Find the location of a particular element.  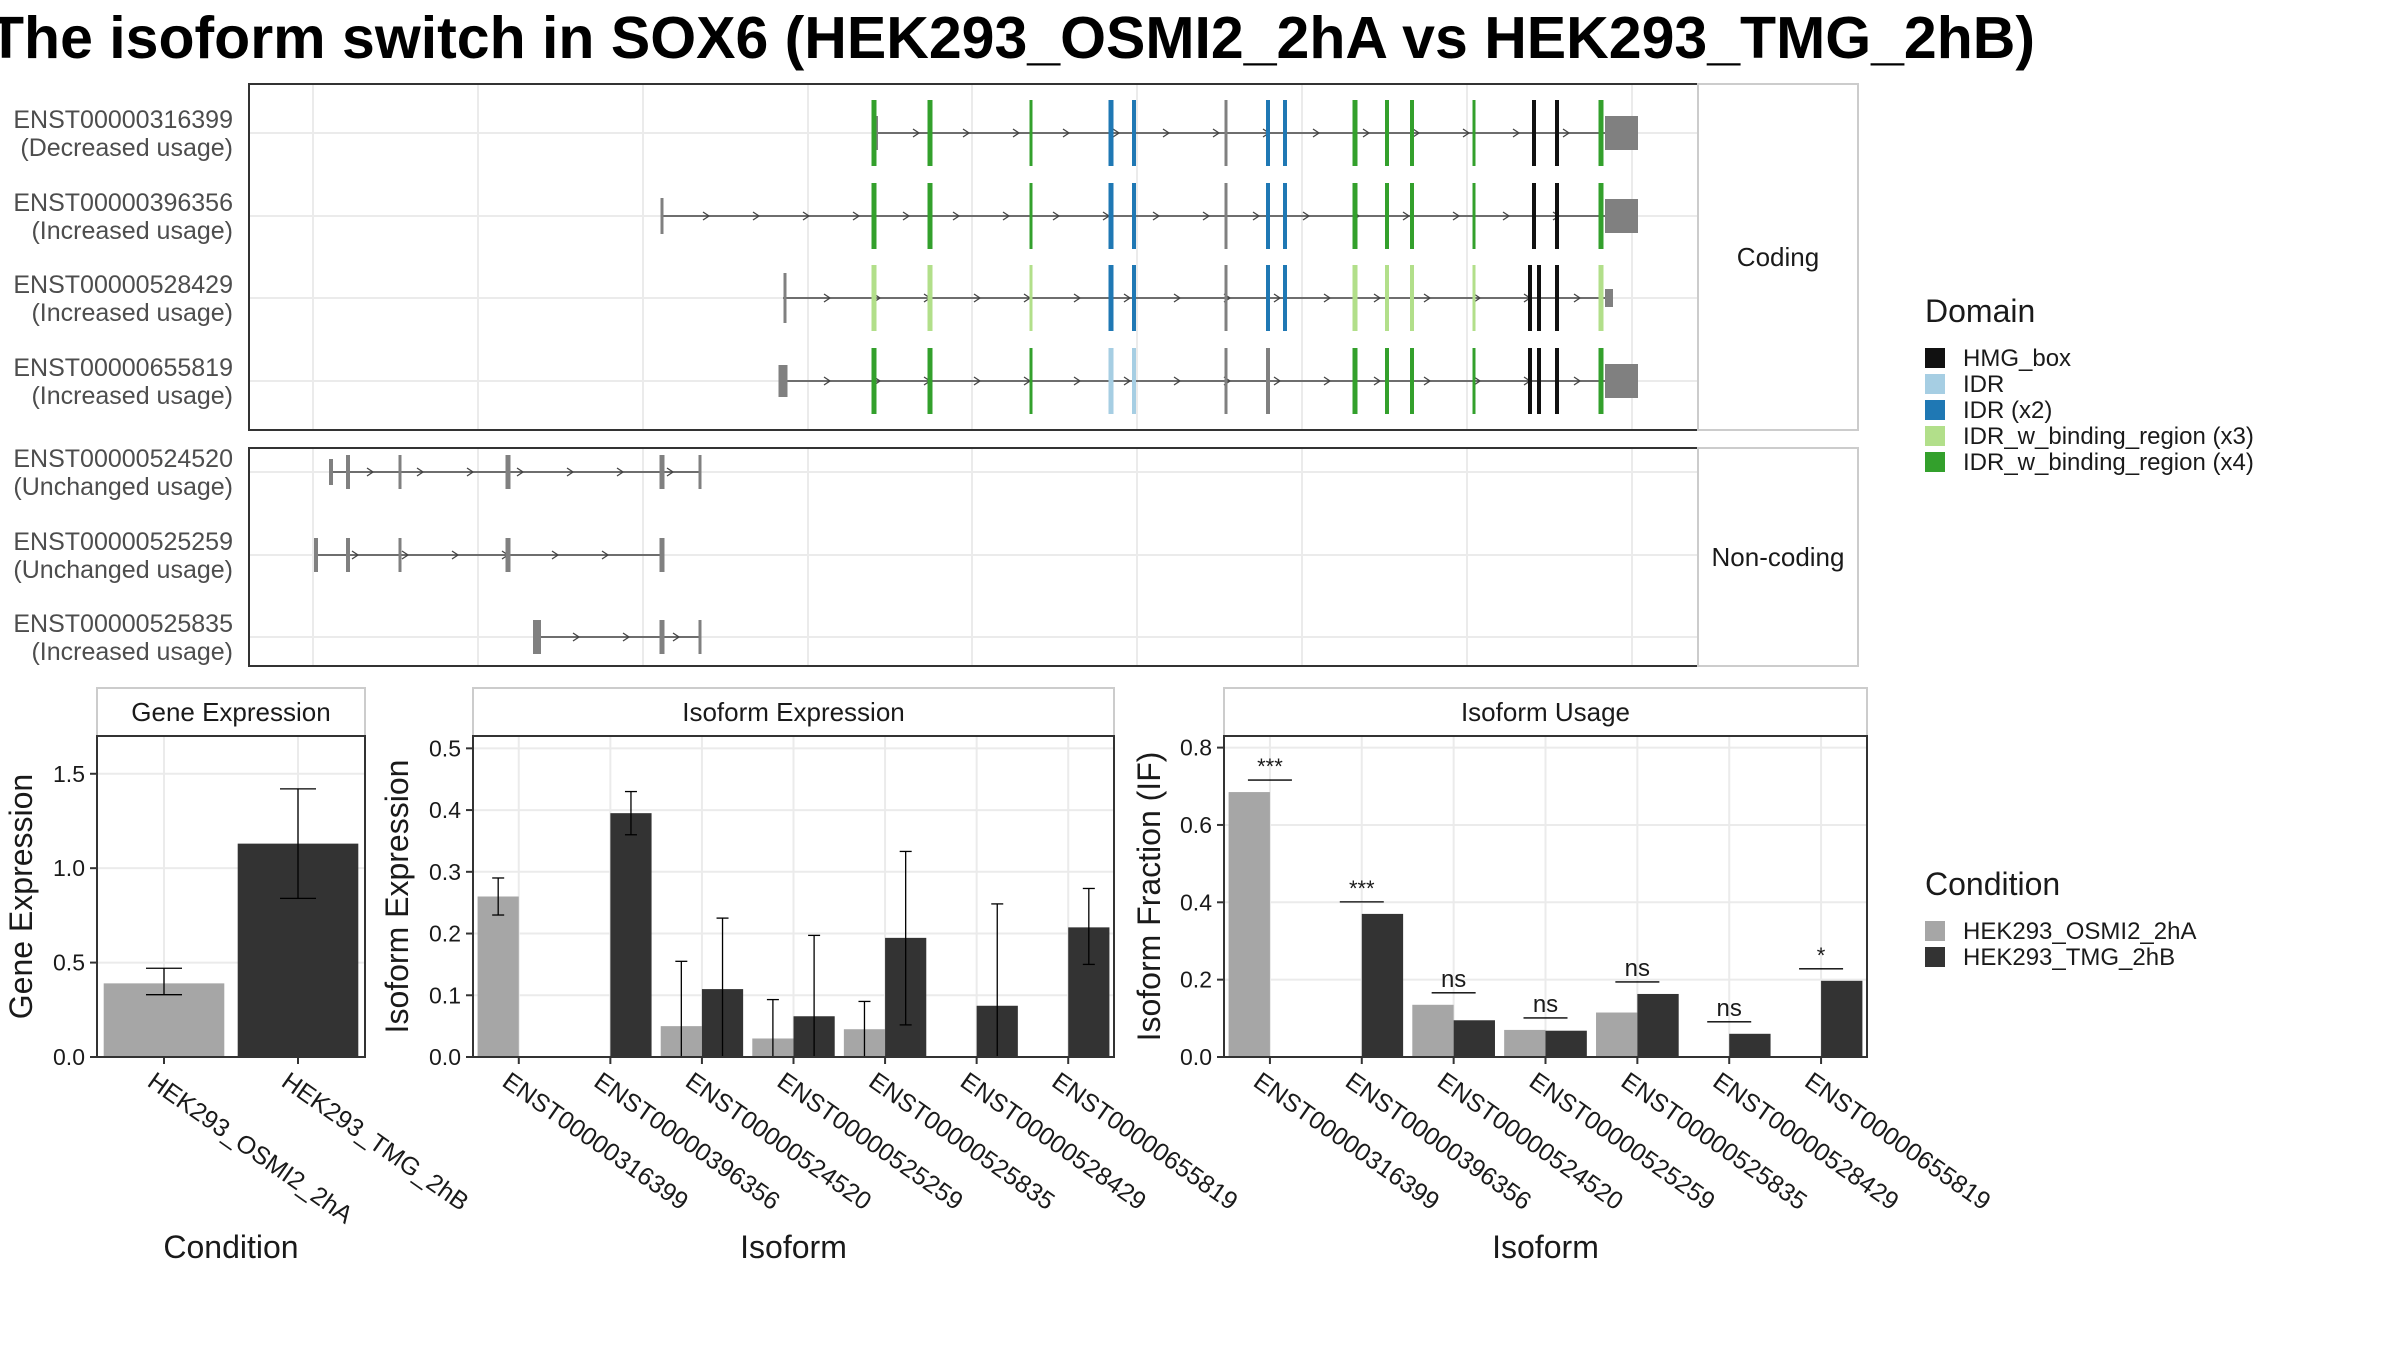

structure-panel-bg is located at coordinates (973, 557).